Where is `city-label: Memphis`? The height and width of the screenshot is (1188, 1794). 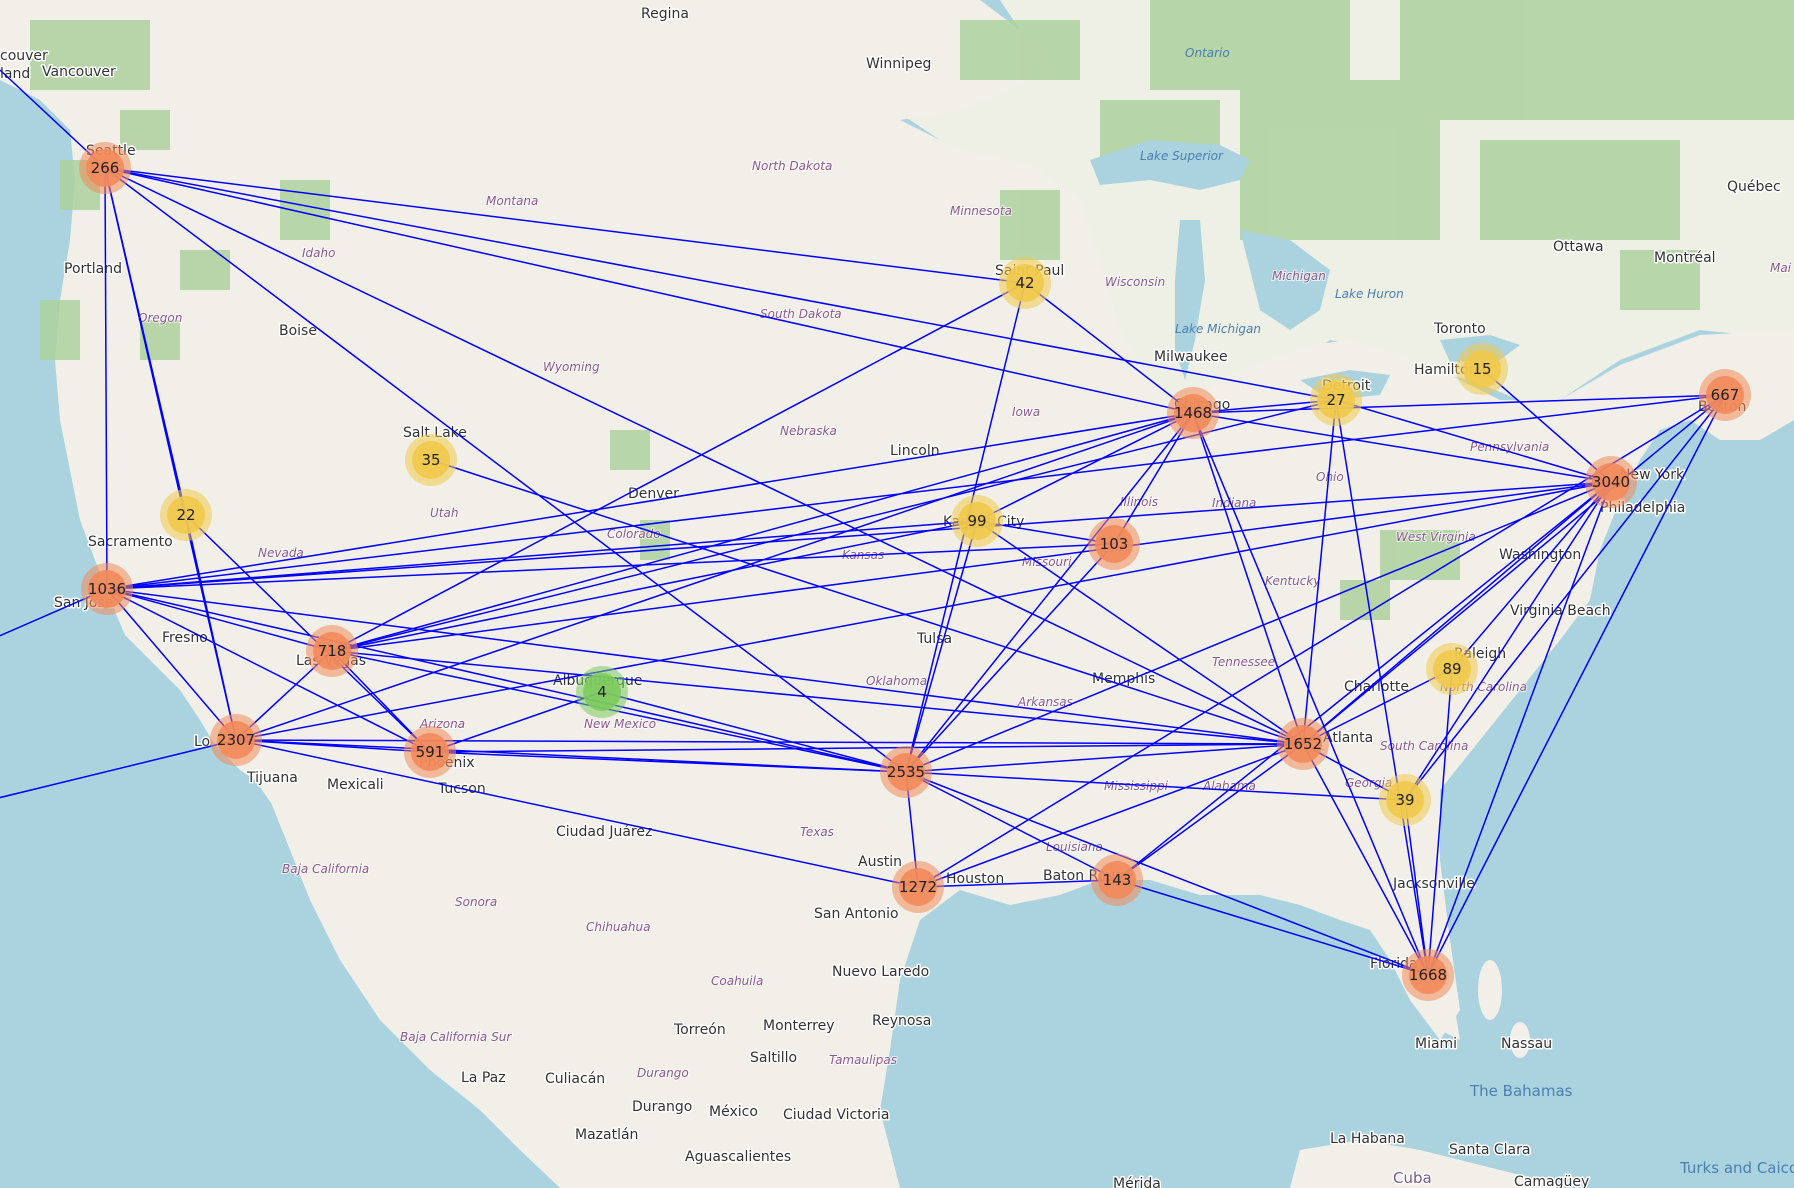
city-label: Memphis is located at coordinates (1123, 679).